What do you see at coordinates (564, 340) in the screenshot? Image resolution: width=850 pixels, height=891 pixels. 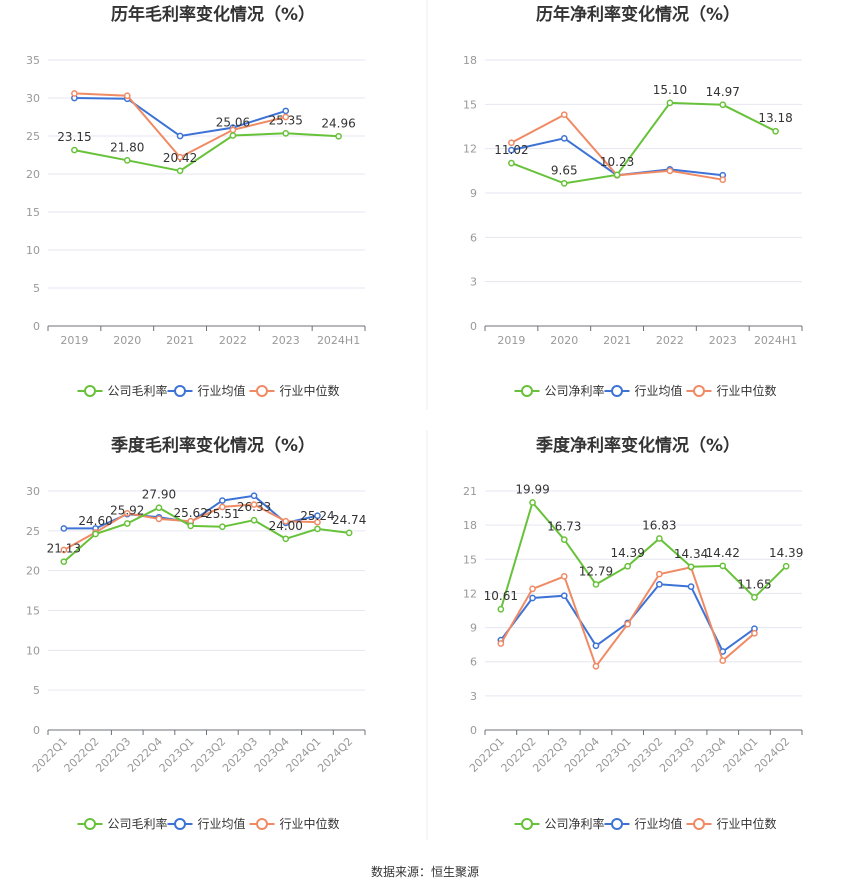 I see `x-tick-label: 2020` at bounding box center [564, 340].